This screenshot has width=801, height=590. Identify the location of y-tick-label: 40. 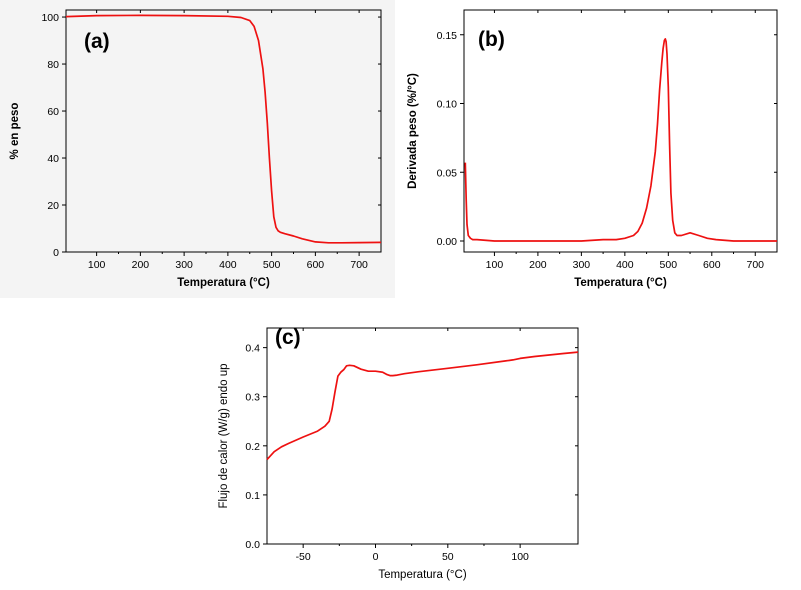
(53, 159).